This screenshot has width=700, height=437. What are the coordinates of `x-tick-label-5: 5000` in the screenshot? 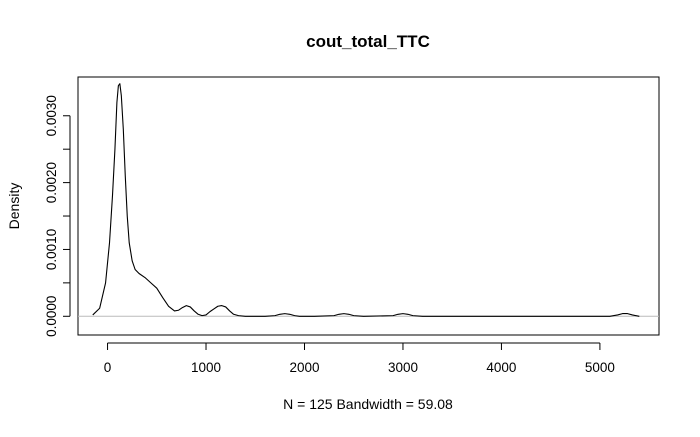 It's located at (600, 367).